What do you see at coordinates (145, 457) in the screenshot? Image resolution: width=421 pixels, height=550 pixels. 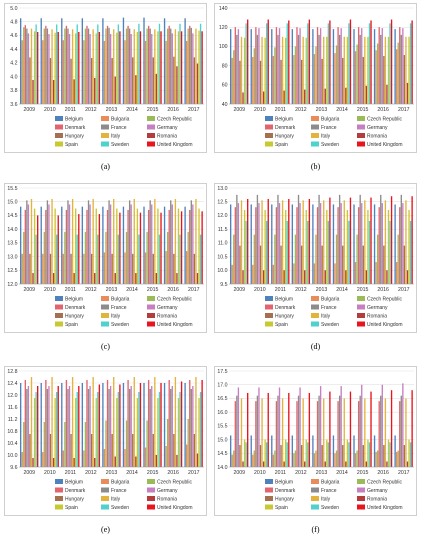 I see `bar-bulgaria-2015` at bounding box center [145, 457].